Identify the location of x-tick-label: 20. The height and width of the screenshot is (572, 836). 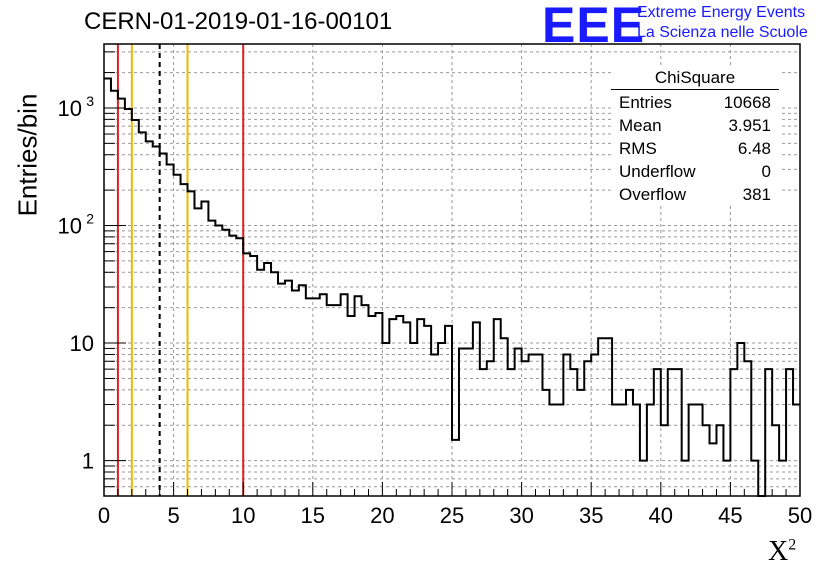
(382, 515).